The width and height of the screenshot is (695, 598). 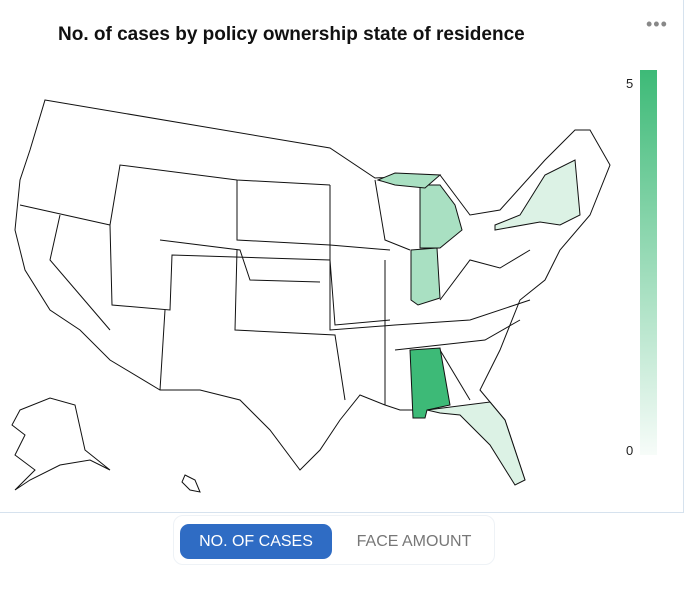 I want to click on no-of-cases-button: NO. OF CASES, so click(x=256, y=541).